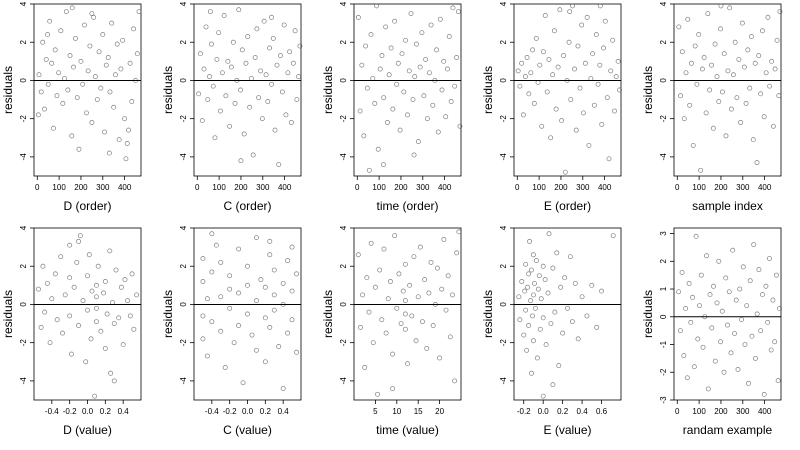  Describe the element at coordinates (407, 430) in the screenshot. I see `x-axis-title: time (value)` at that location.